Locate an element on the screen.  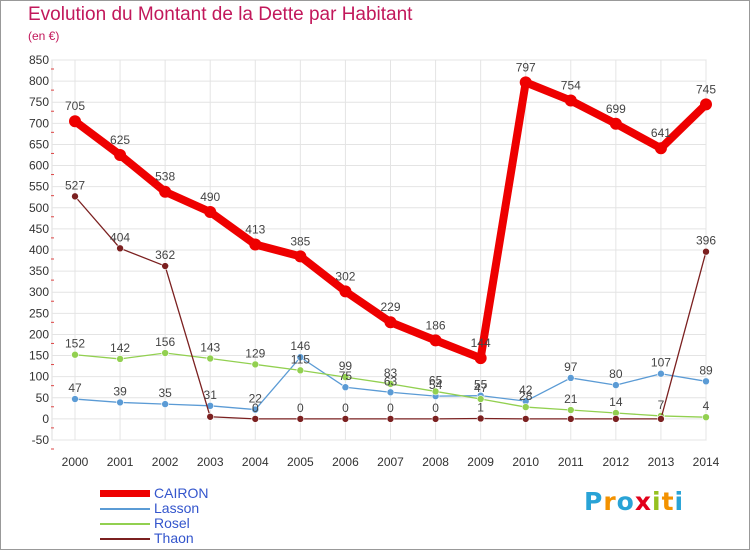
y-tick-label: 450 is located at coordinates (39, 229).